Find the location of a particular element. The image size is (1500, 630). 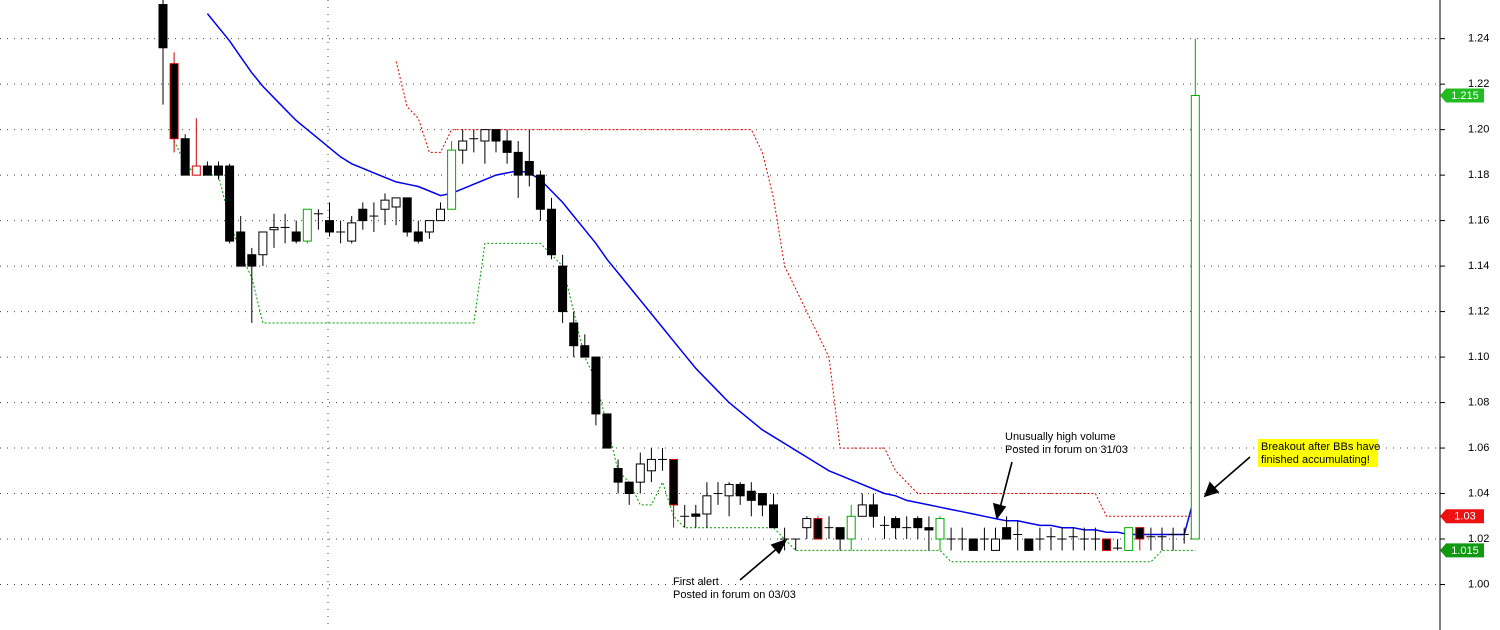

y-tick-label: 1.14 is located at coordinates (1478, 266).